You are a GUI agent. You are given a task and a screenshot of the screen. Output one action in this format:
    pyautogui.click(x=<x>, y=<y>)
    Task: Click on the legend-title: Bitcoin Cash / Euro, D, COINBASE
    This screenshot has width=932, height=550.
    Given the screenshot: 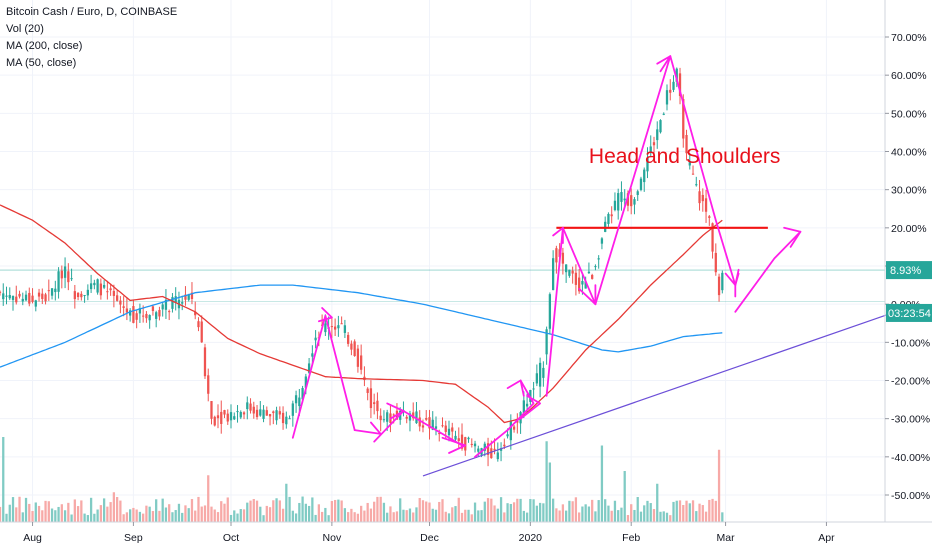 What is the action you would take?
    pyautogui.click(x=92, y=12)
    